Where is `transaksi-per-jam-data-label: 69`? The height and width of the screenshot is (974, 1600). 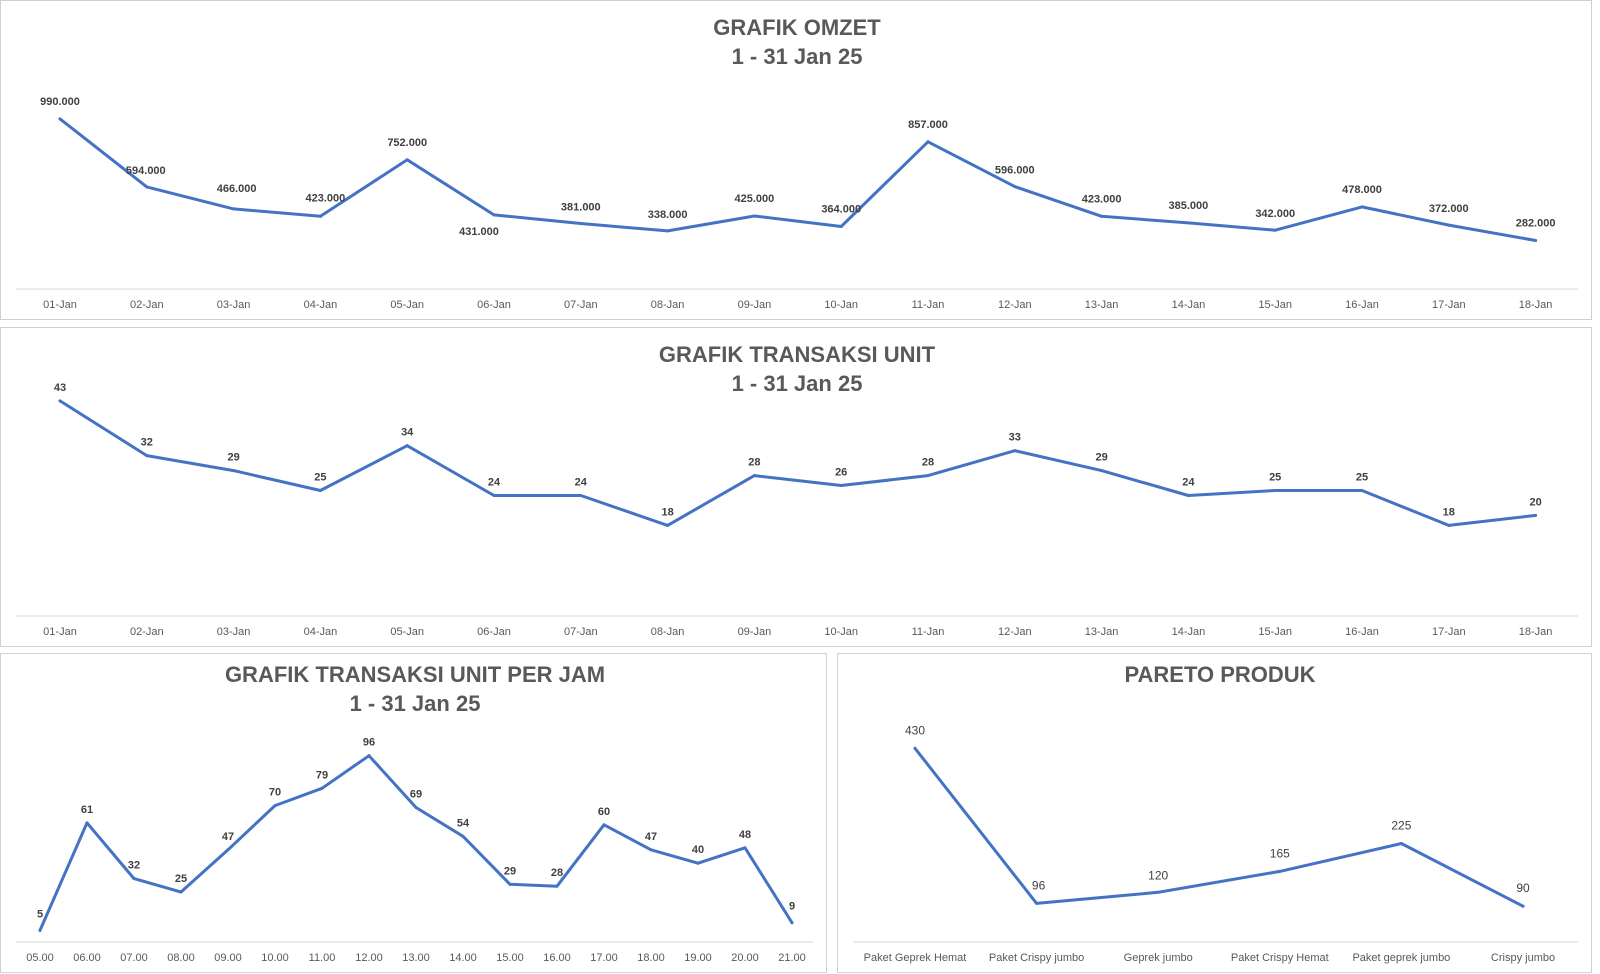 transaksi-per-jam-data-label: 69 is located at coordinates (416, 795).